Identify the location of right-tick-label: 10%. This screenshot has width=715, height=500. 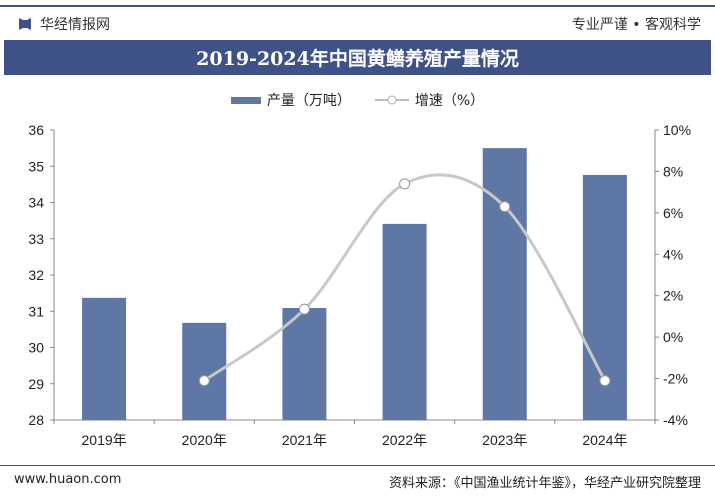
(677, 130).